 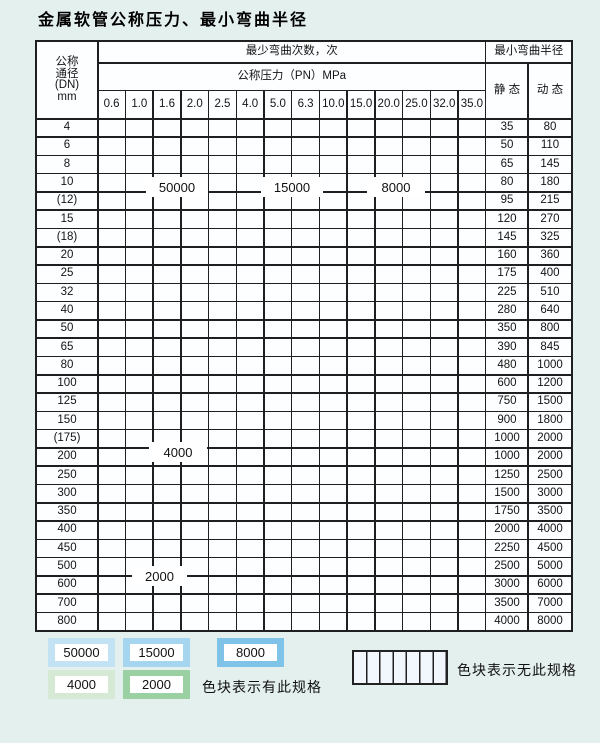 What do you see at coordinates (67, 347) in the screenshot?
I see `dn-label: 65` at bounding box center [67, 347].